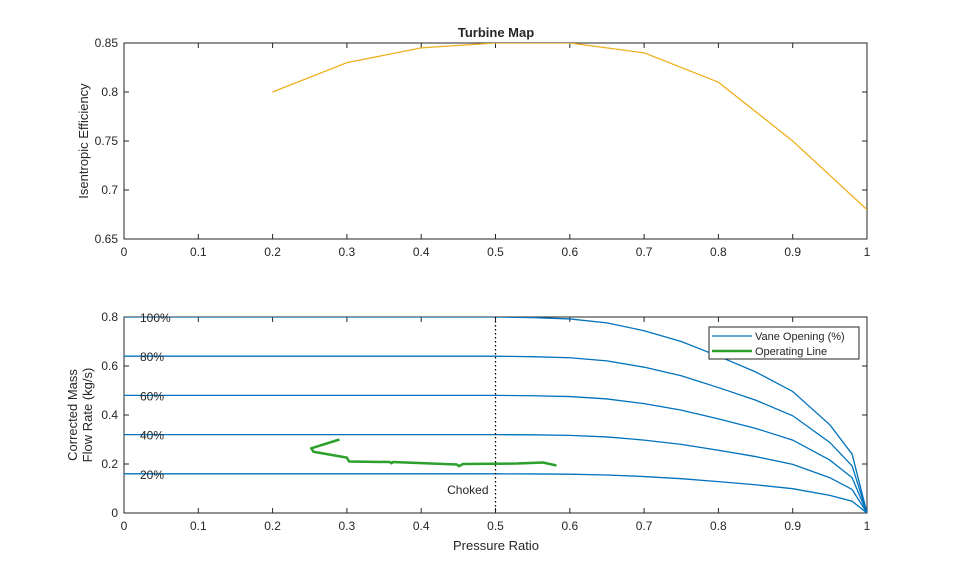  Describe the element at coordinates (495, 493) in the screenshot. I see `vane-curve-20pct` at that location.